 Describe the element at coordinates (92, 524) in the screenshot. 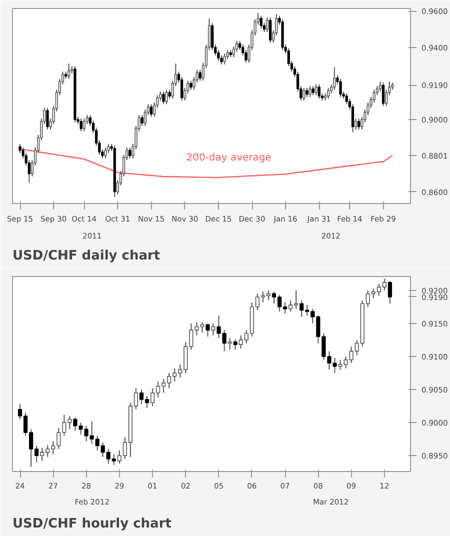

I see `text: USD/CHF hourly chart` at that location.